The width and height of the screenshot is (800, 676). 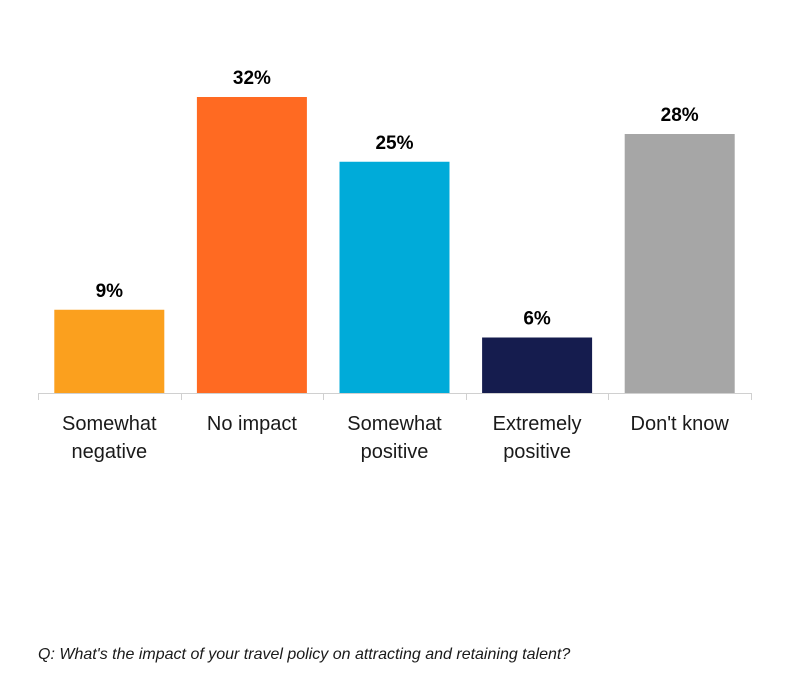 What do you see at coordinates (110, 291) in the screenshot?
I see `value-label-1: 9%` at bounding box center [110, 291].